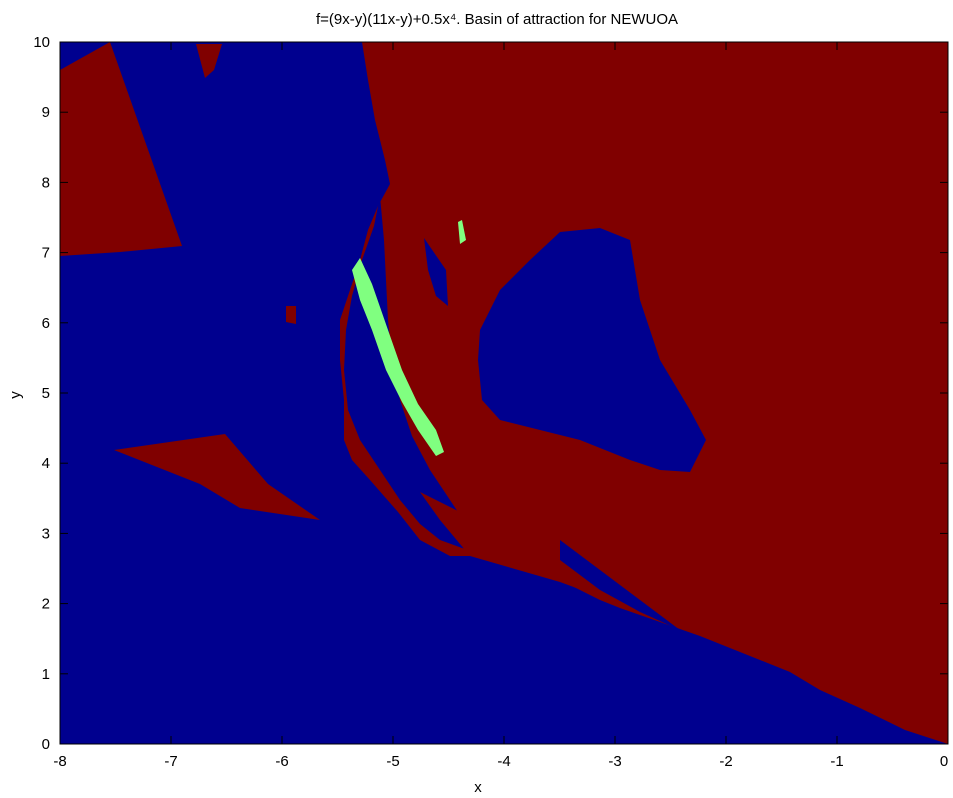 The image size is (953, 798). What do you see at coordinates (170, 761) in the screenshot?
I see `x-tick-label-1: -7` at bounding box center [170, 761].